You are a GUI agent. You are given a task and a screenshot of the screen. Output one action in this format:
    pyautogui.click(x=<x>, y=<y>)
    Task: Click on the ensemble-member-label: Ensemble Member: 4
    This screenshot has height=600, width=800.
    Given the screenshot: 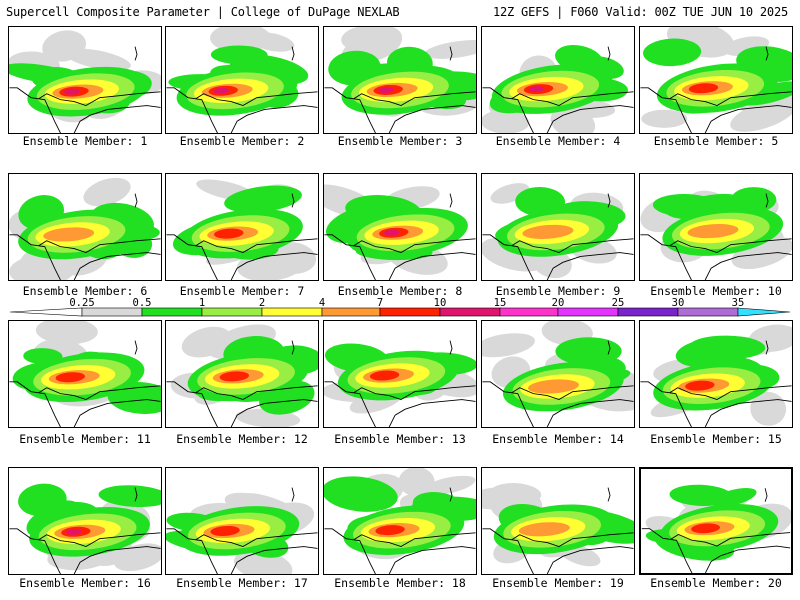 What is the action you would take?
    pyautogui.click(x=558, y=141)
    